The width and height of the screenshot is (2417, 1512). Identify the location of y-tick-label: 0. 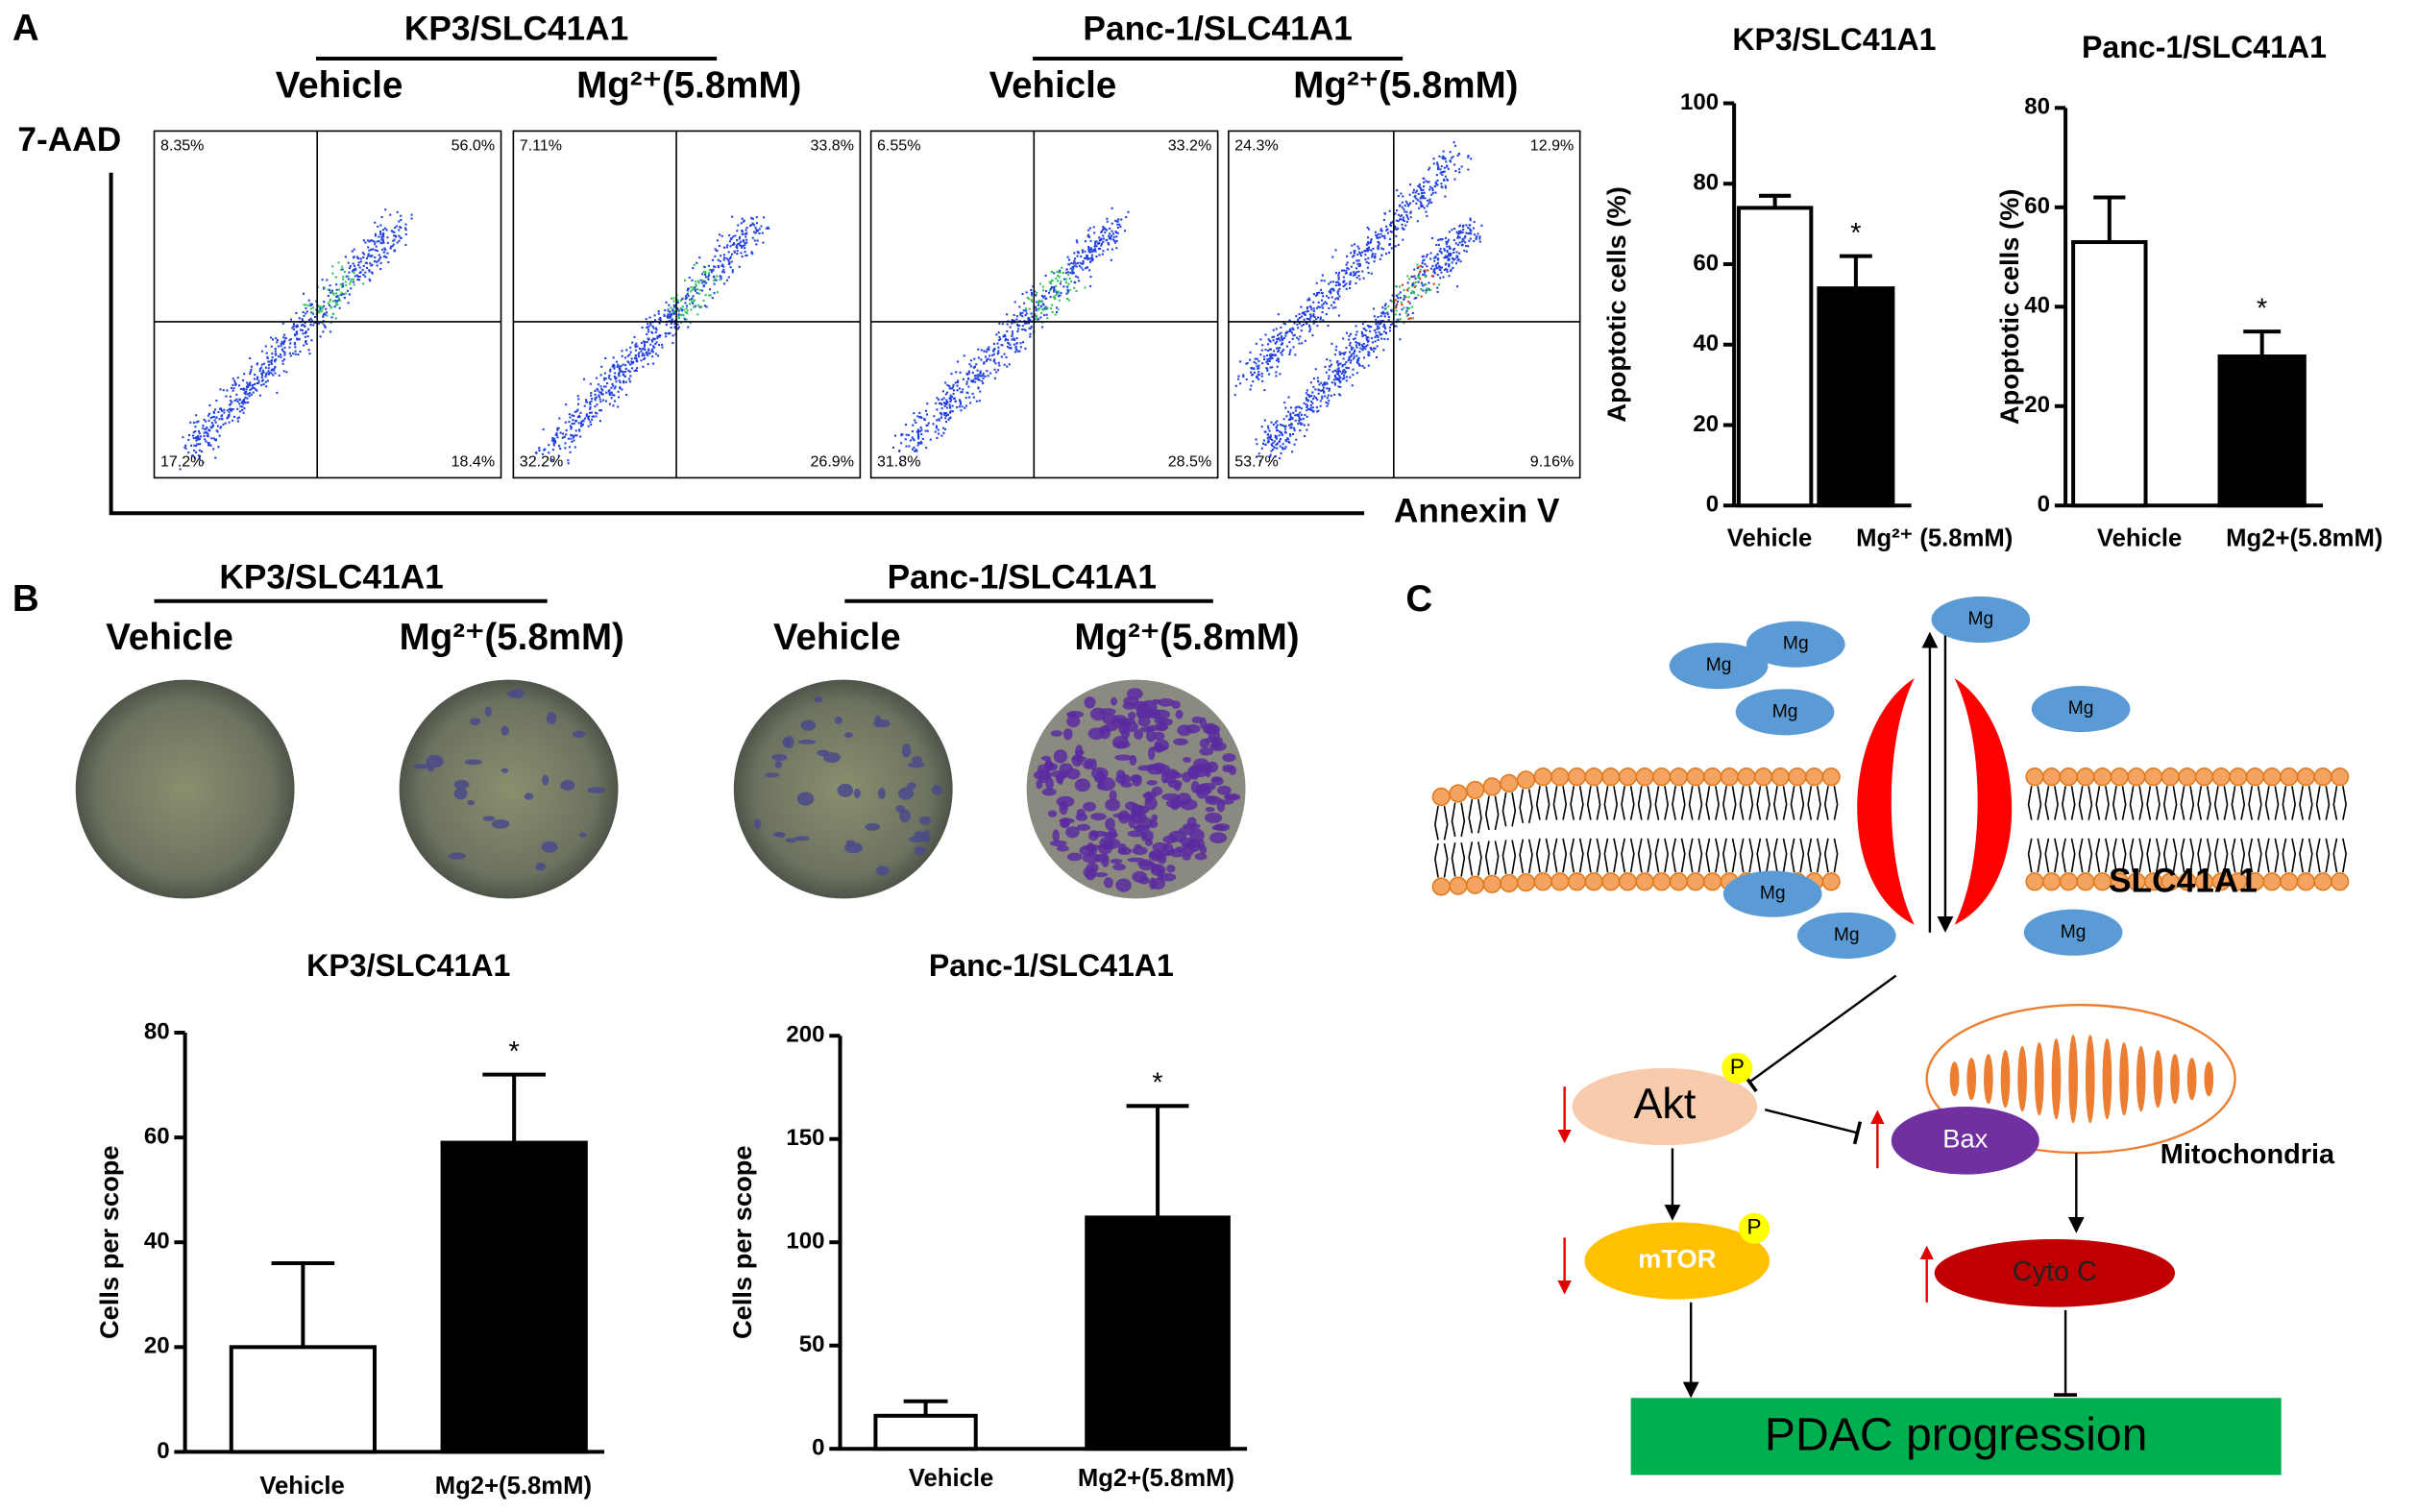
(818, 1448).